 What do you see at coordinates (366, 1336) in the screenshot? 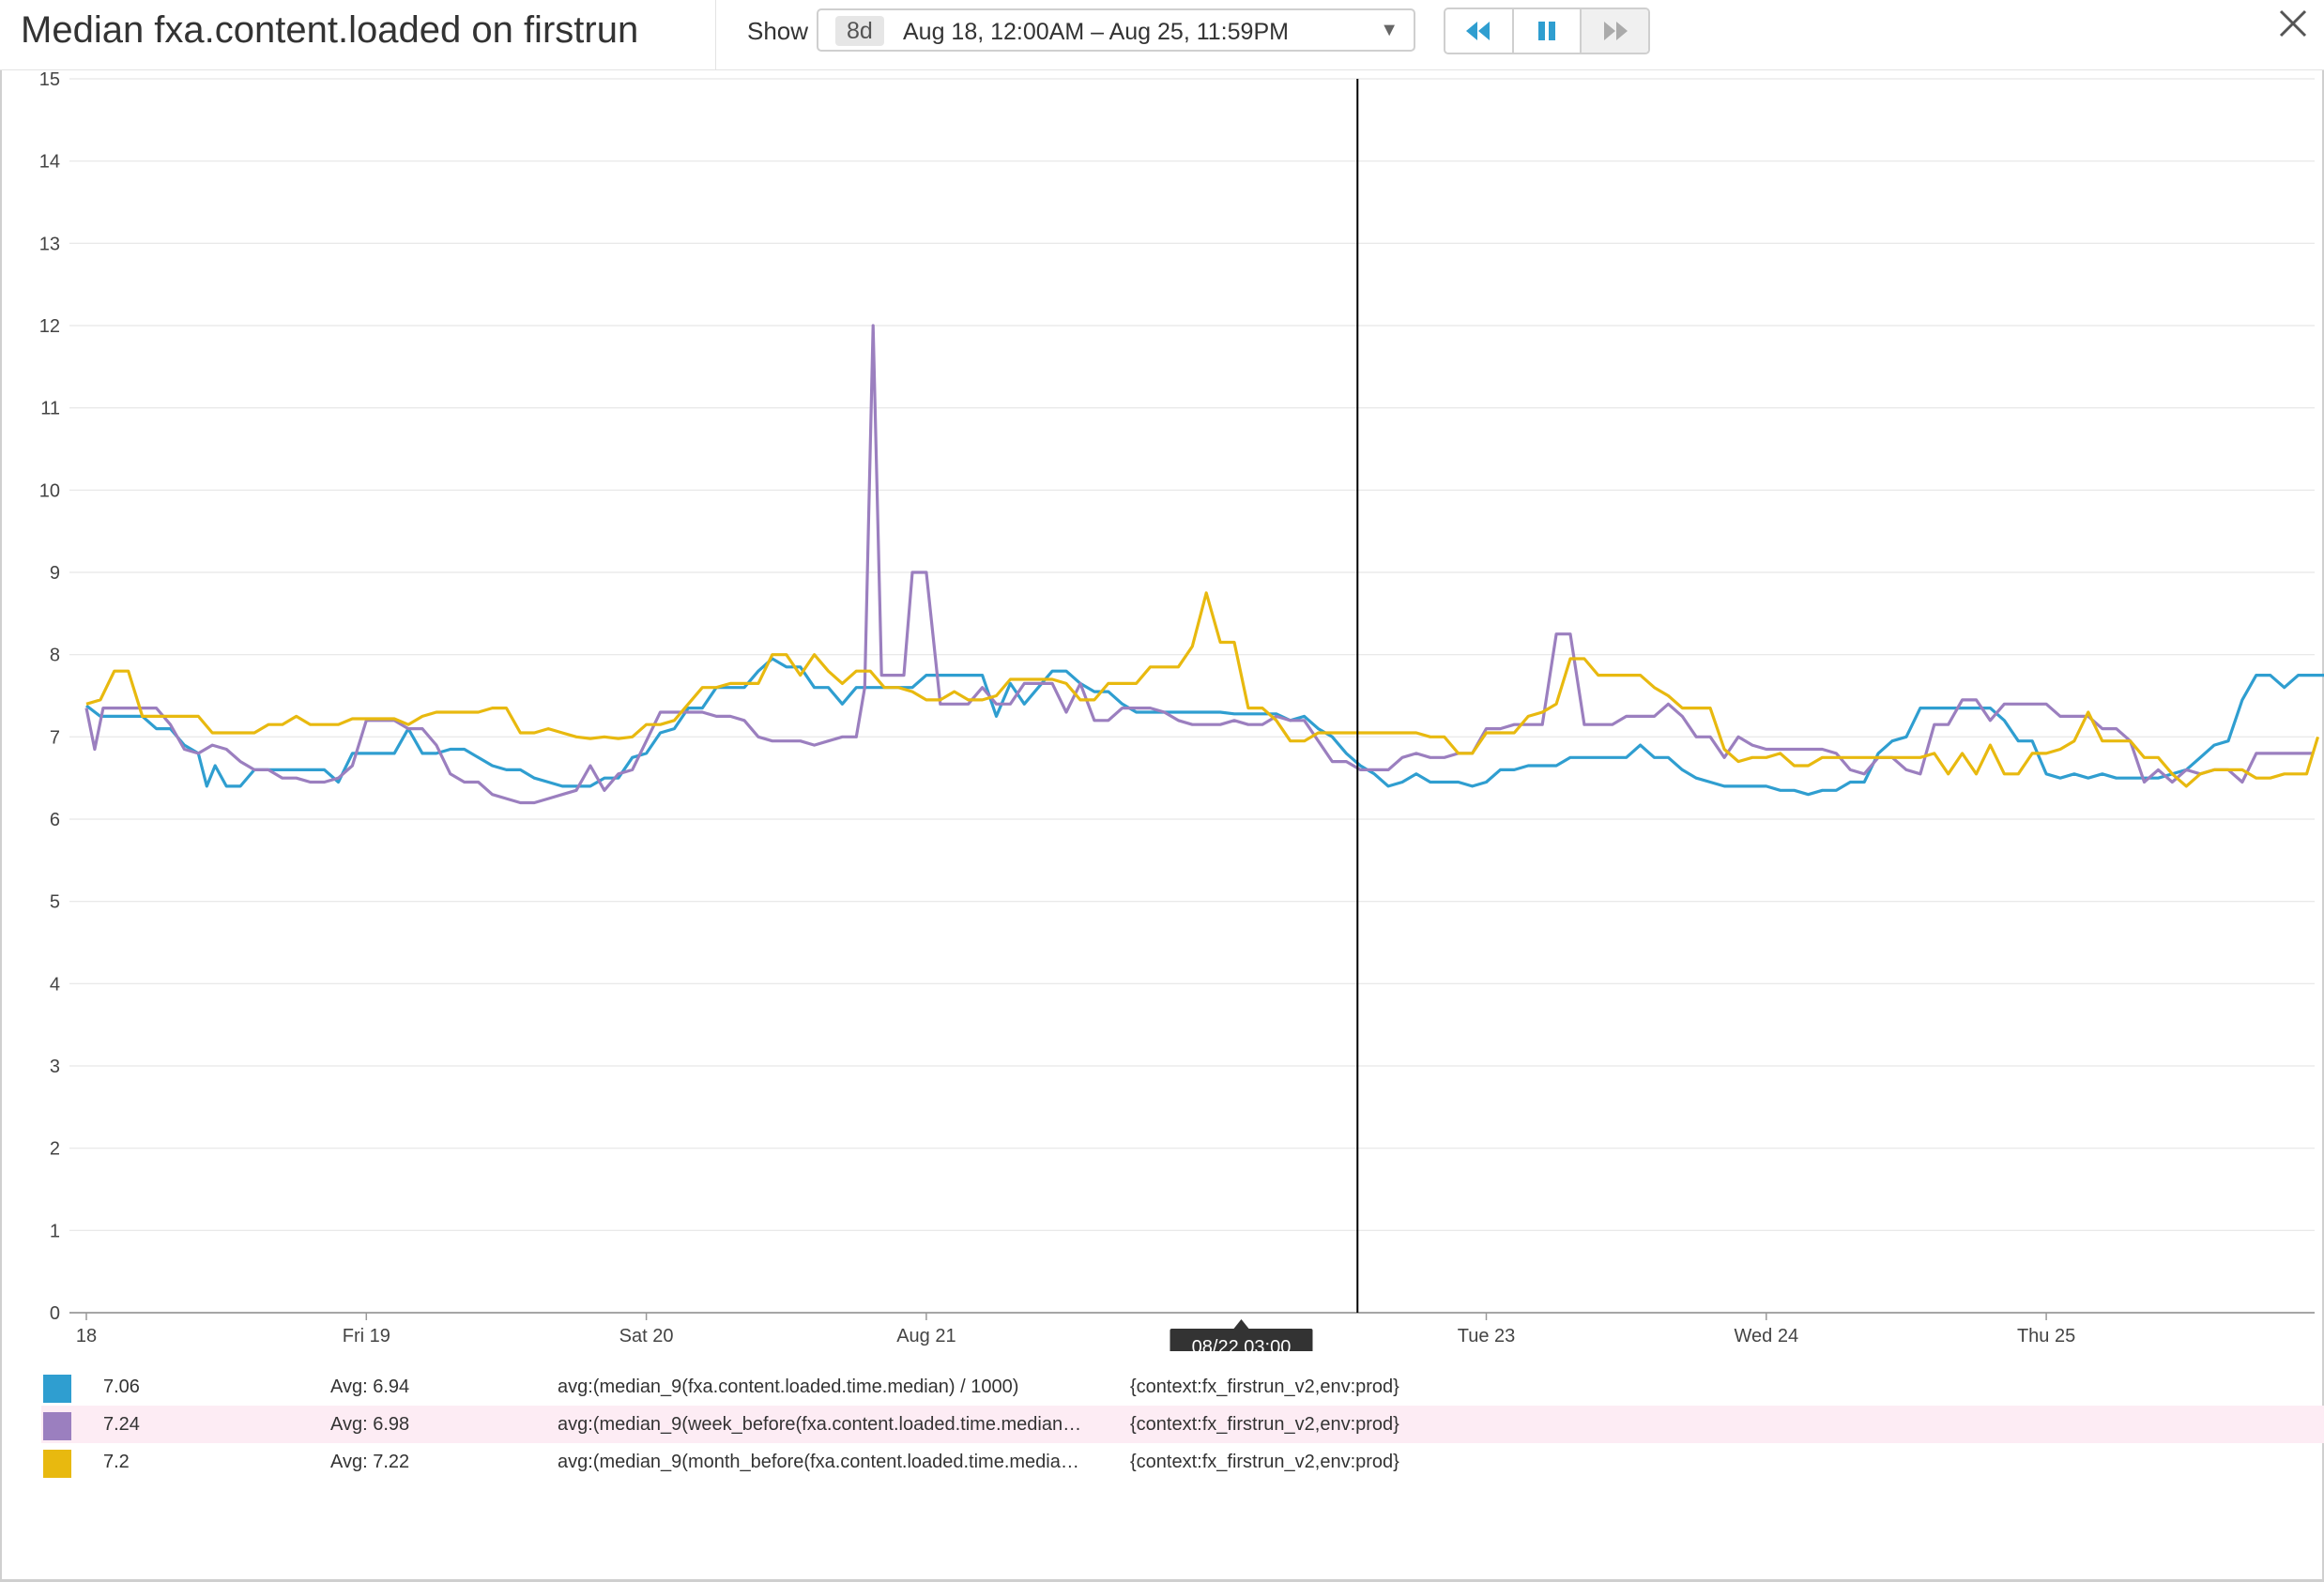
I see `x-tick-label: Fri 19` at bounding box center [366, 1336].